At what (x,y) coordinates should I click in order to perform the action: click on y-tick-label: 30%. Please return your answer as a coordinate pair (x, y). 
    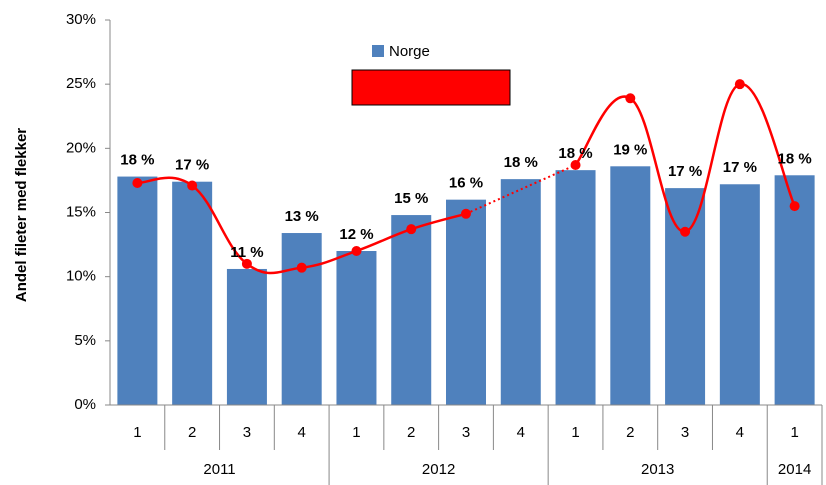
    Looking at the image, I should click on (81, 19).